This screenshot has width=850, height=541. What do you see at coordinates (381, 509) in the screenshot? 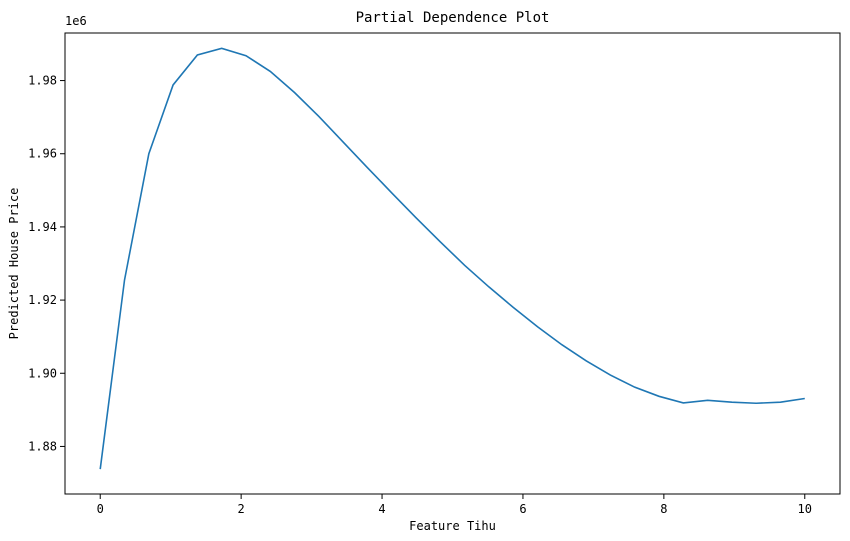
I see `x-tick-label: 4` at bounding box center [381, 509].